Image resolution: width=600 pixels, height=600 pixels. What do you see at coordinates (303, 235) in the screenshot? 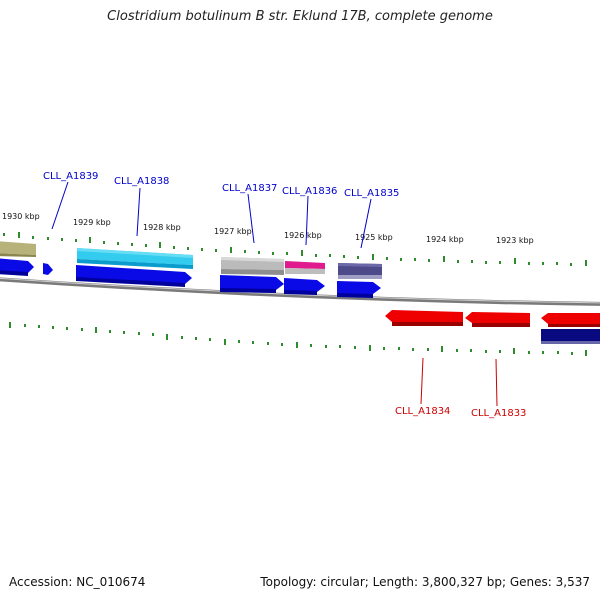
I see `scale-label: 1926 kbp` at bounding box center [303, 235].